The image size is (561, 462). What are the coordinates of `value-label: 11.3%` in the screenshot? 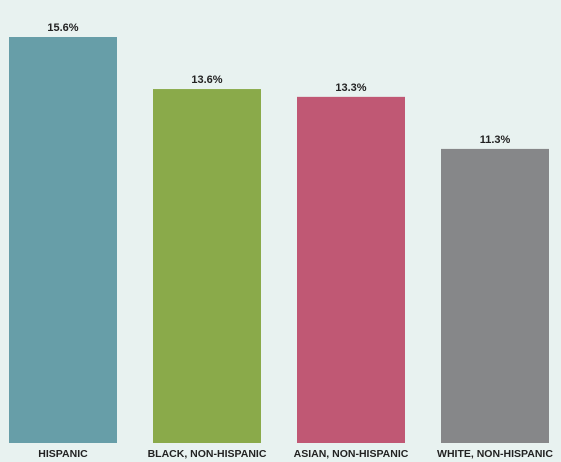 It's located at (495, 140).